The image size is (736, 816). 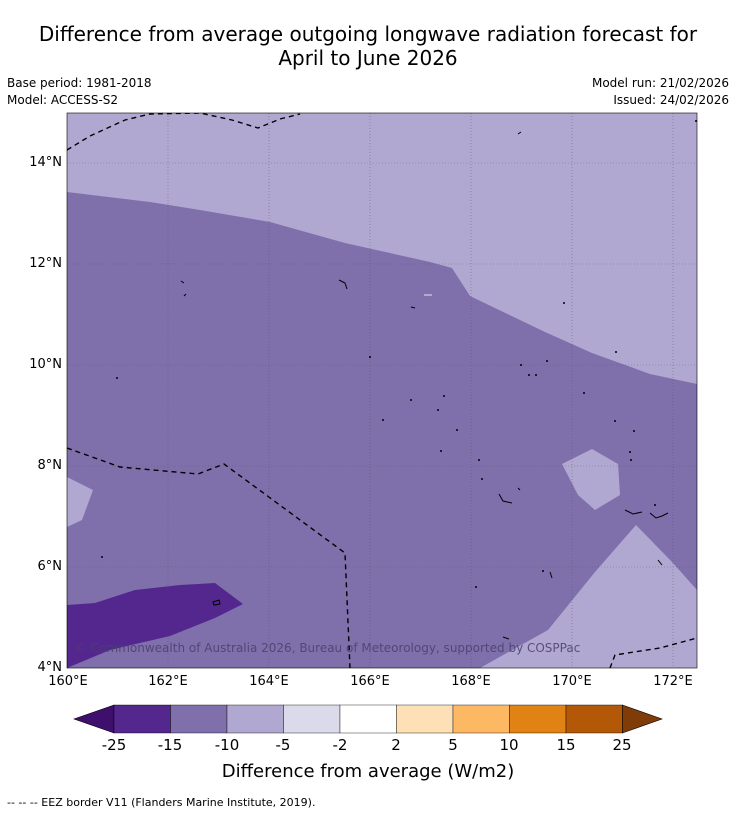 I want to click on colorbar-tick: -2, so click(x=340, y=745).